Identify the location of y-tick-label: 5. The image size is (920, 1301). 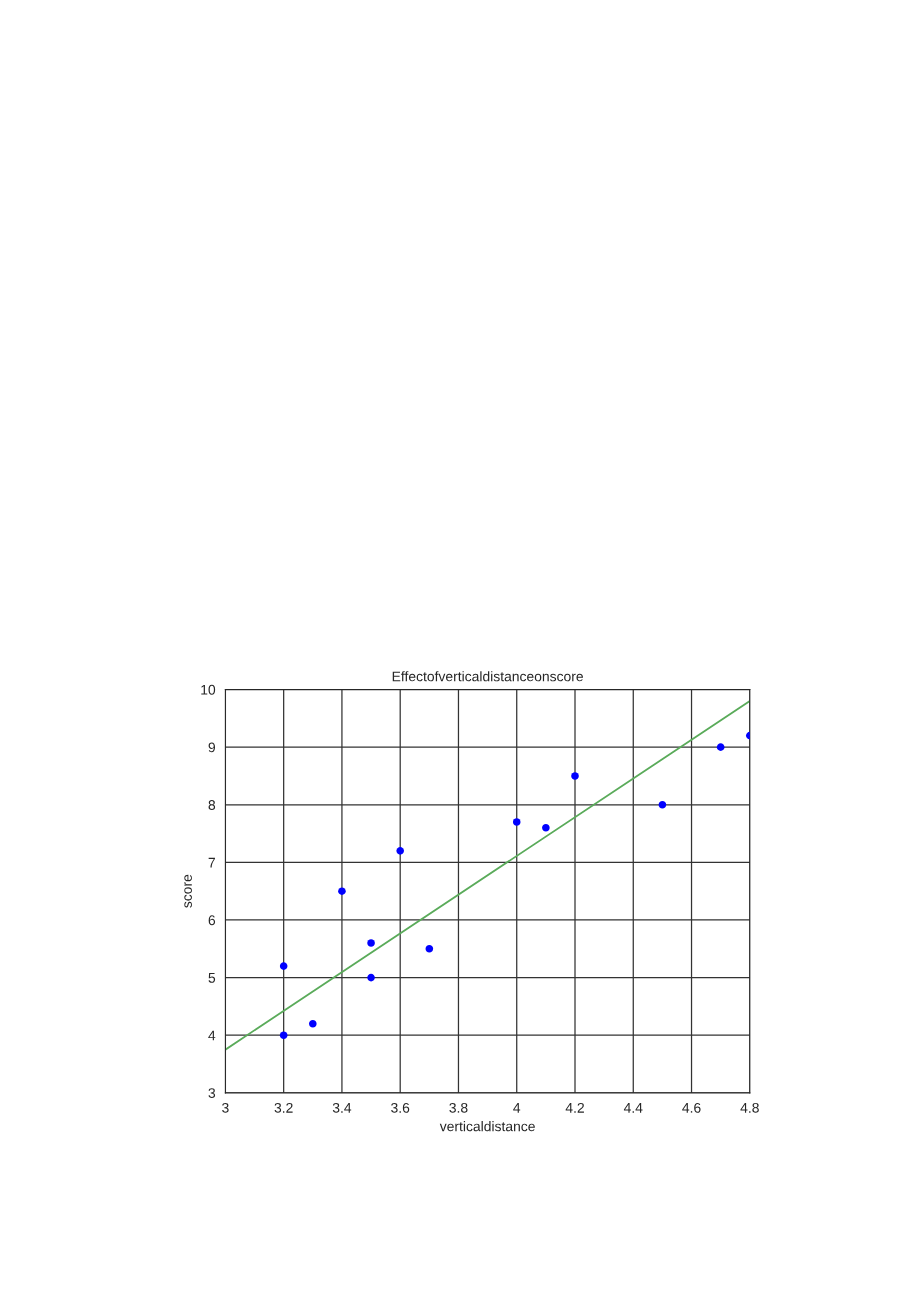
(212, 978).